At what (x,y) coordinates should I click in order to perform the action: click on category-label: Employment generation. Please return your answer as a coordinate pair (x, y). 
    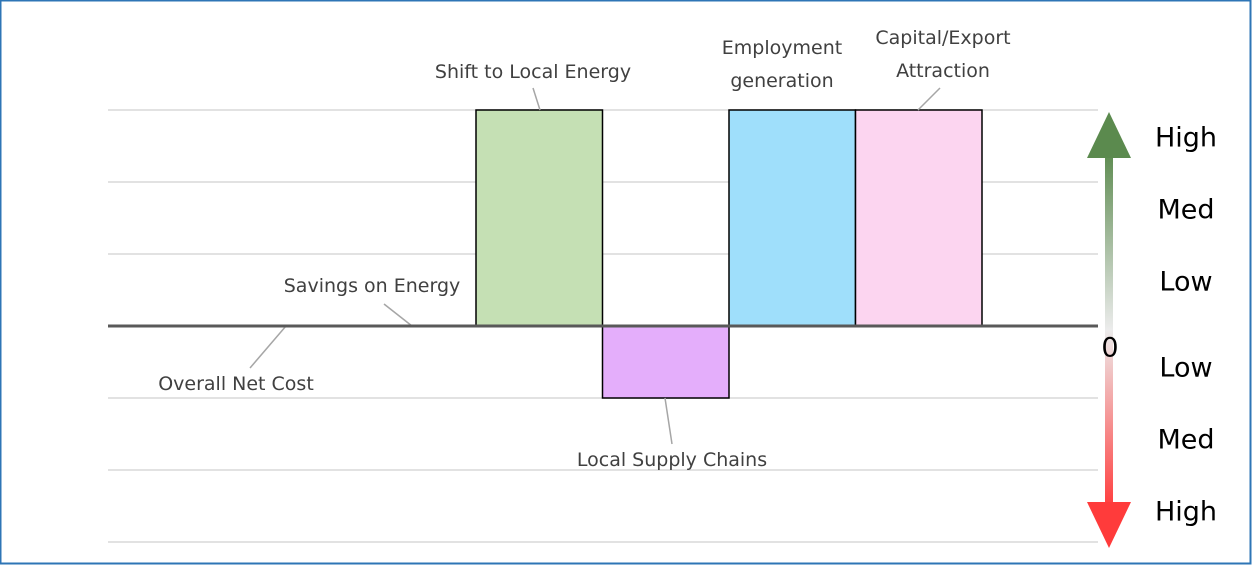
    Looking at the image, I should click on (782, 64).